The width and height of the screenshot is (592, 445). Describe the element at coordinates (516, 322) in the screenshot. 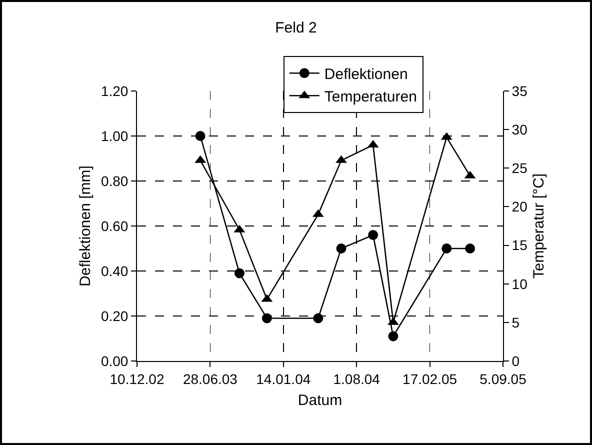

I see `y2-tick-label: 5` at that location.